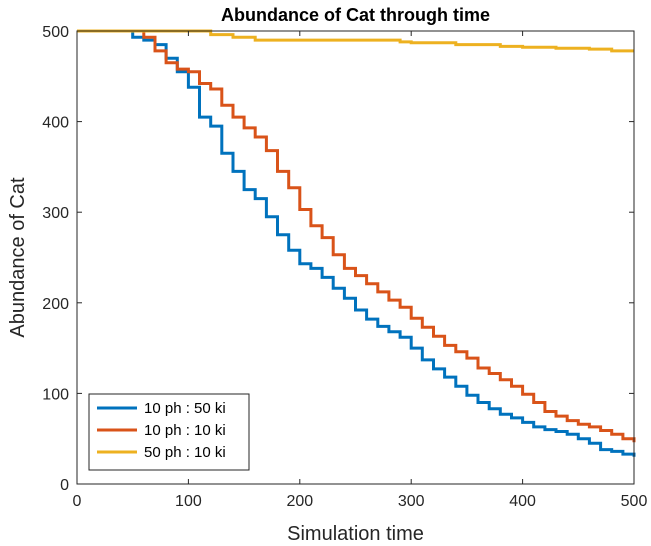 Image resolution: width=651 pixels, height=546 pixels. I want to click on y-tick-label: 300, so click(55, 213).